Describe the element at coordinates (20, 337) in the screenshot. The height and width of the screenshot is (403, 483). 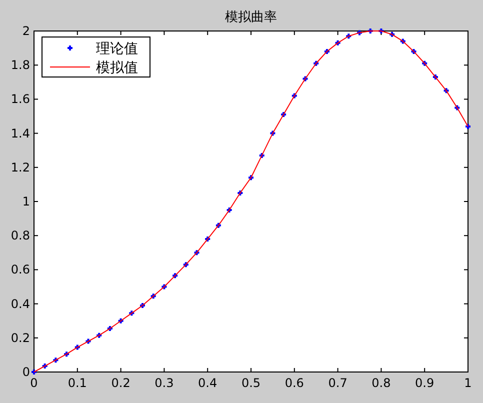
I see `y-tick-label: 0.2` at that location.